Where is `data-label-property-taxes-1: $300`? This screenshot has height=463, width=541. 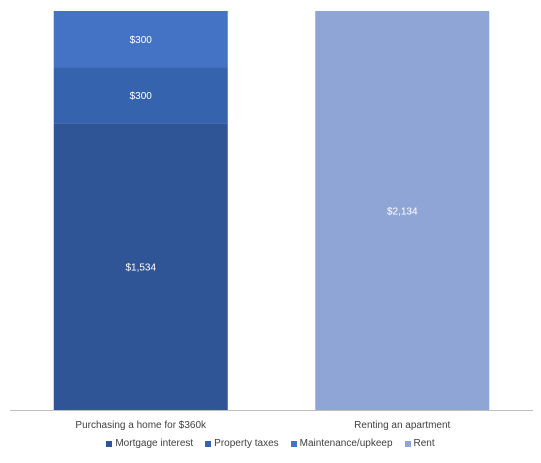
data-label-property-taxes-1: $300 is located at coordinates (141, 96).